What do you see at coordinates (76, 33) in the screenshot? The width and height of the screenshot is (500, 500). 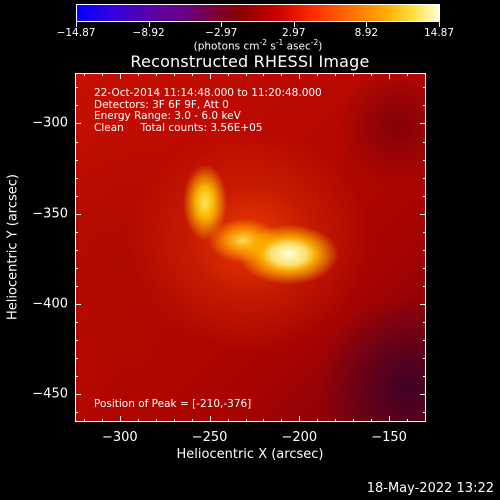 I see `colorbar-tick-label: −14.87` at bounding box center [76, 33].